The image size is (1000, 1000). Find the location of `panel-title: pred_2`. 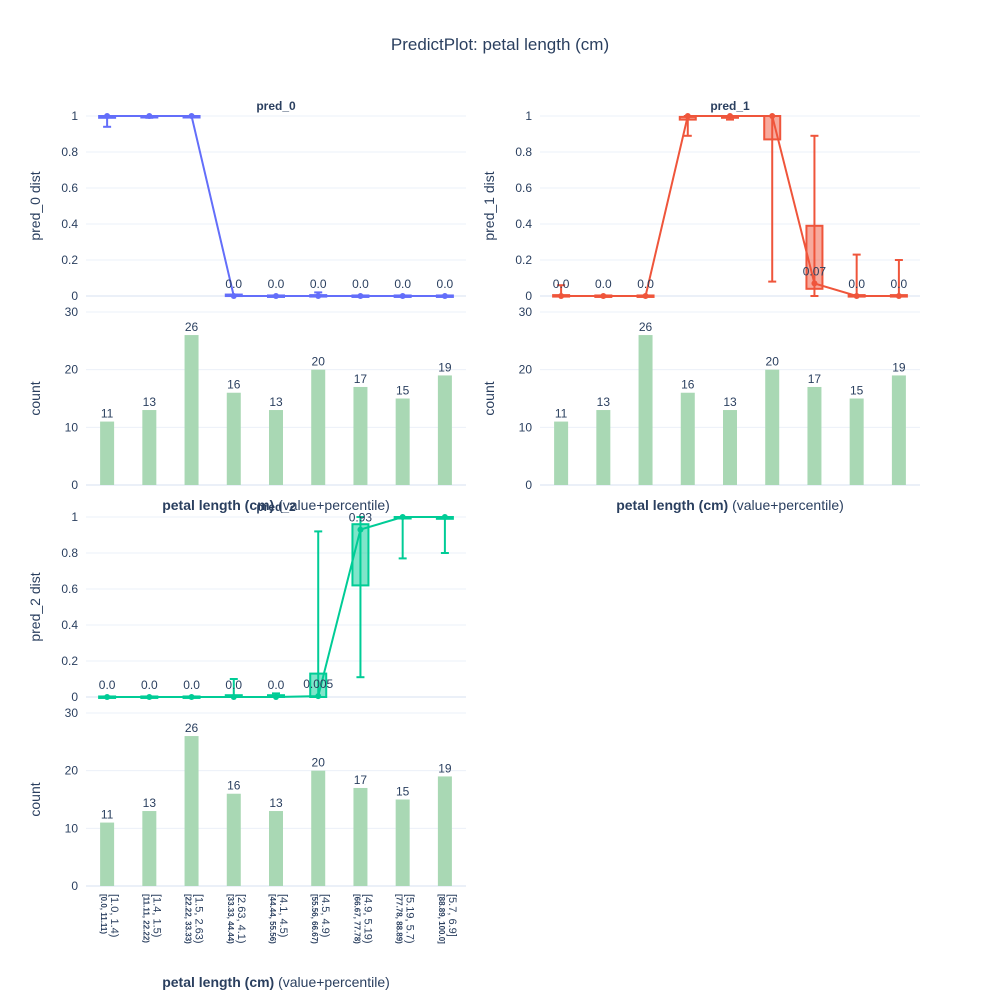

panel-title: pred_2 is located at coordinates (276, 507).